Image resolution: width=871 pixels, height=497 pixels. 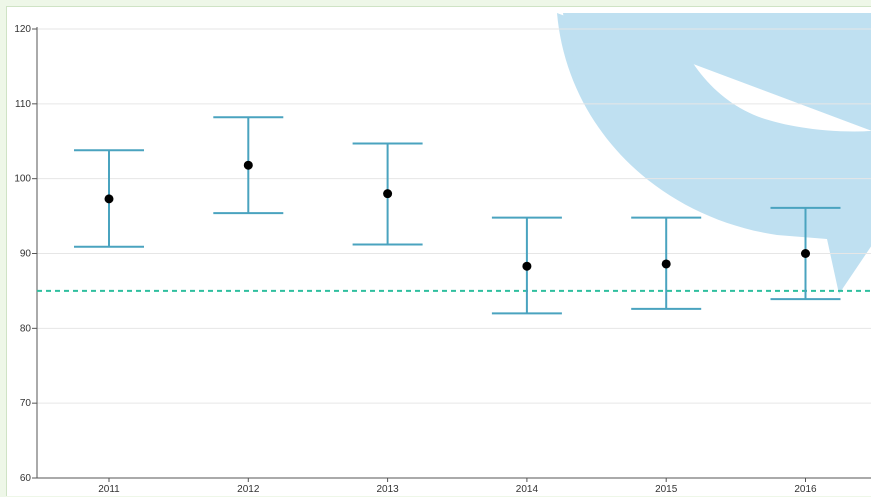 I want to click on background-logo-drop, so click(x=823, y=26).